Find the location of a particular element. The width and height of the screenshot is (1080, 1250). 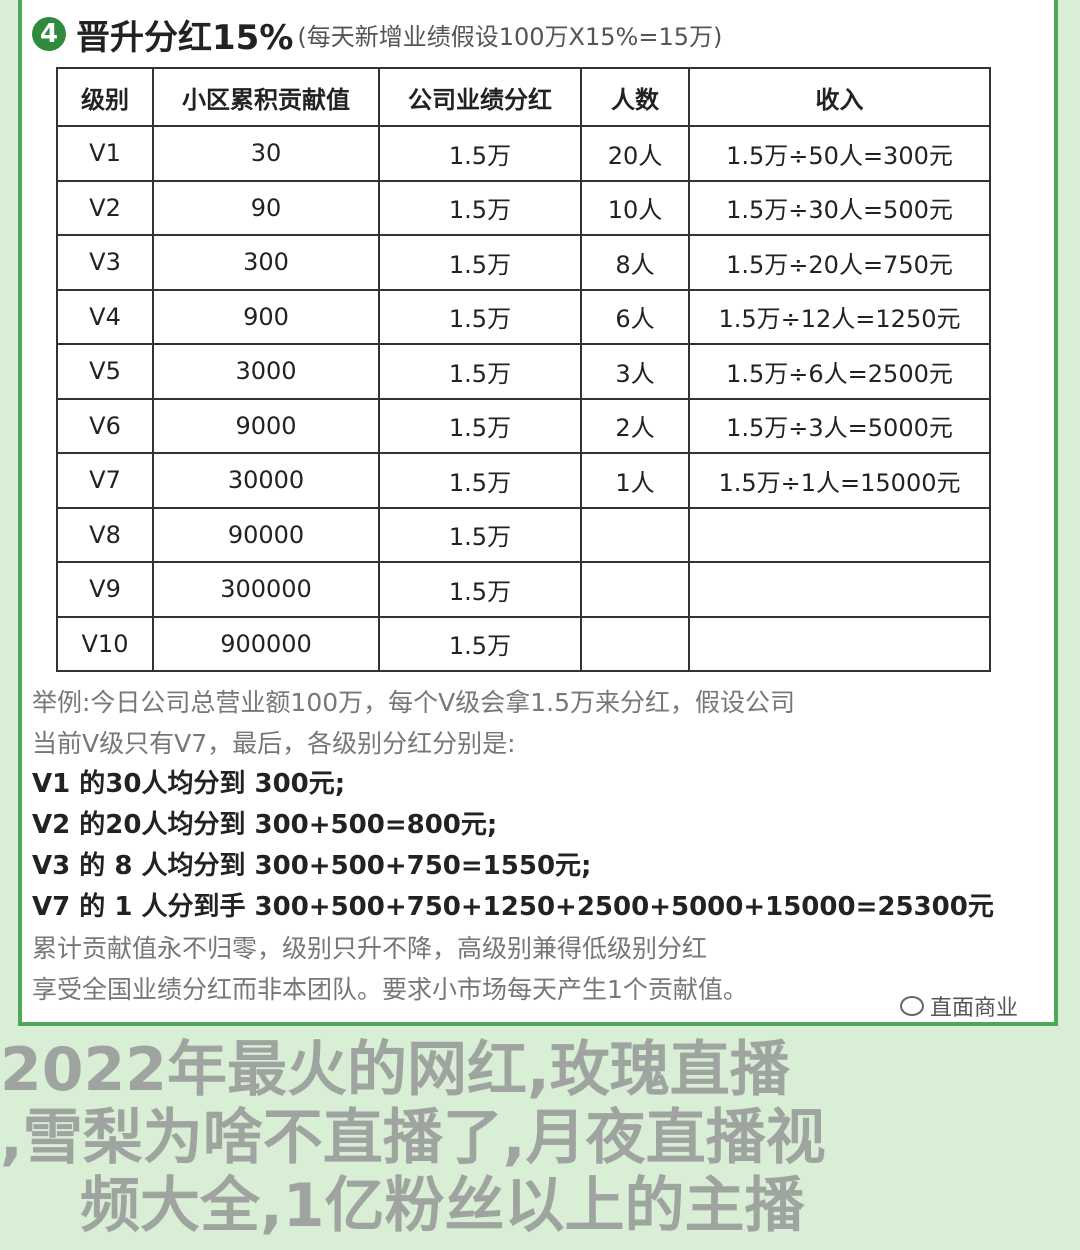

watermark: 直面商业 is located at coordinates (959, 1006).